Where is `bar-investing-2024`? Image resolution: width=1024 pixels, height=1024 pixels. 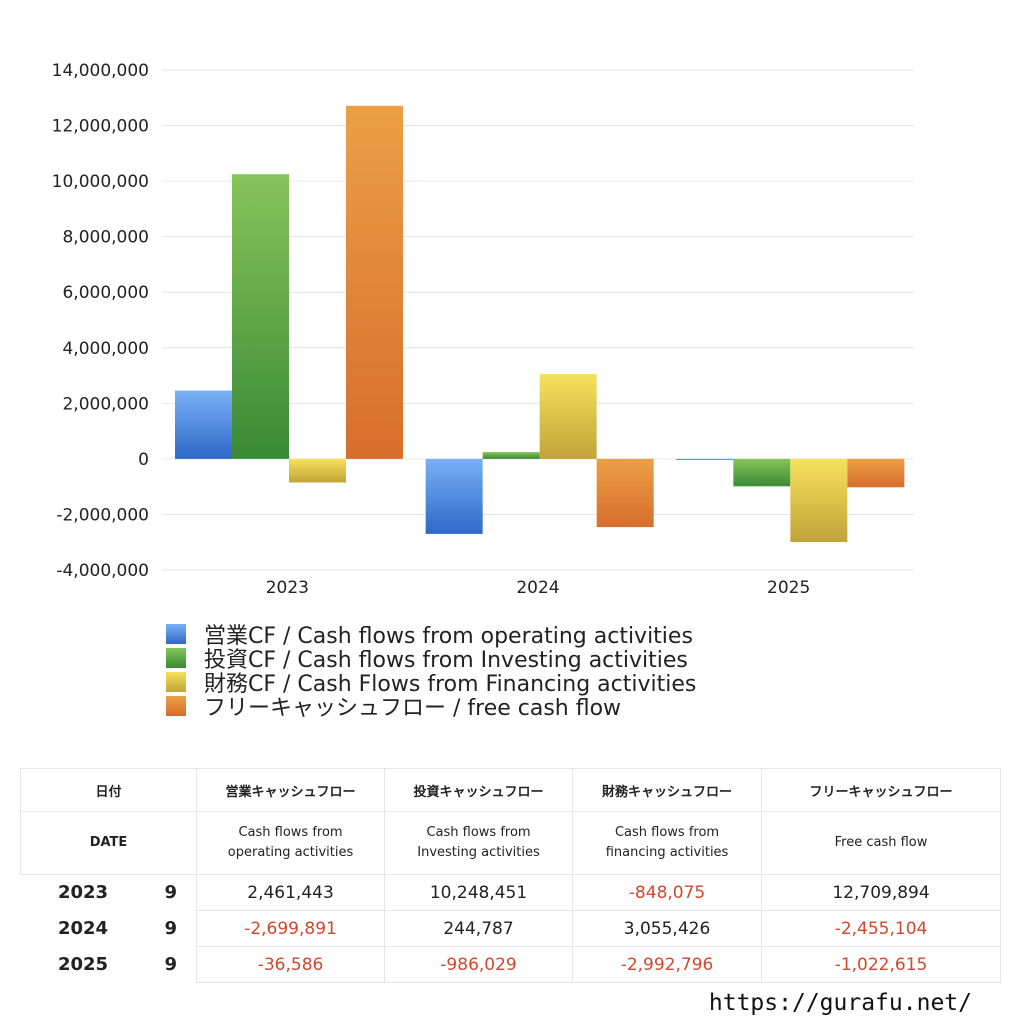 bar-investing-2024 is located at coordinates (511, 455).